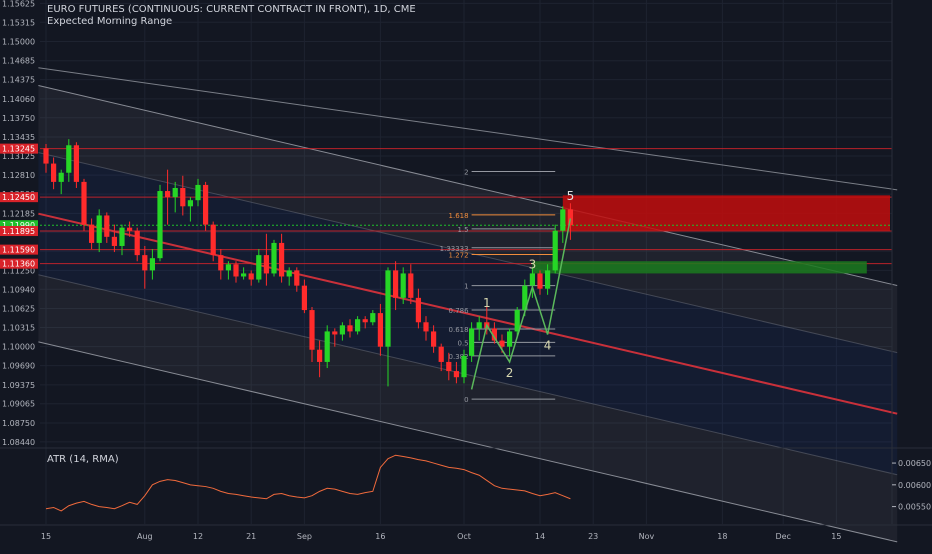 The height and width of the screenshot is (554, 932). I want to click on price-tick-label: 1.15000, so click(18, 42).